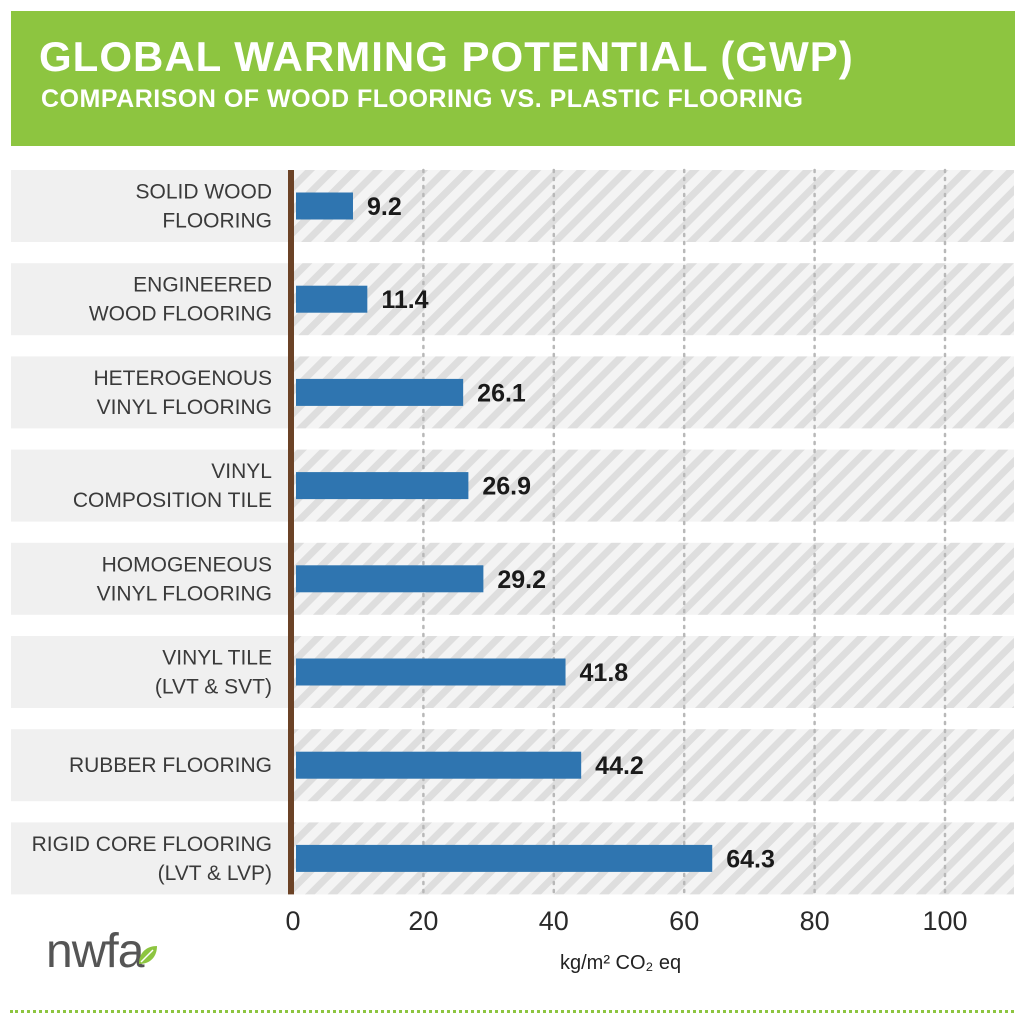  Describe the element at coordinates (180, 314) in the screenshot. I see `category-label: WOOD FLOORING` at that location.